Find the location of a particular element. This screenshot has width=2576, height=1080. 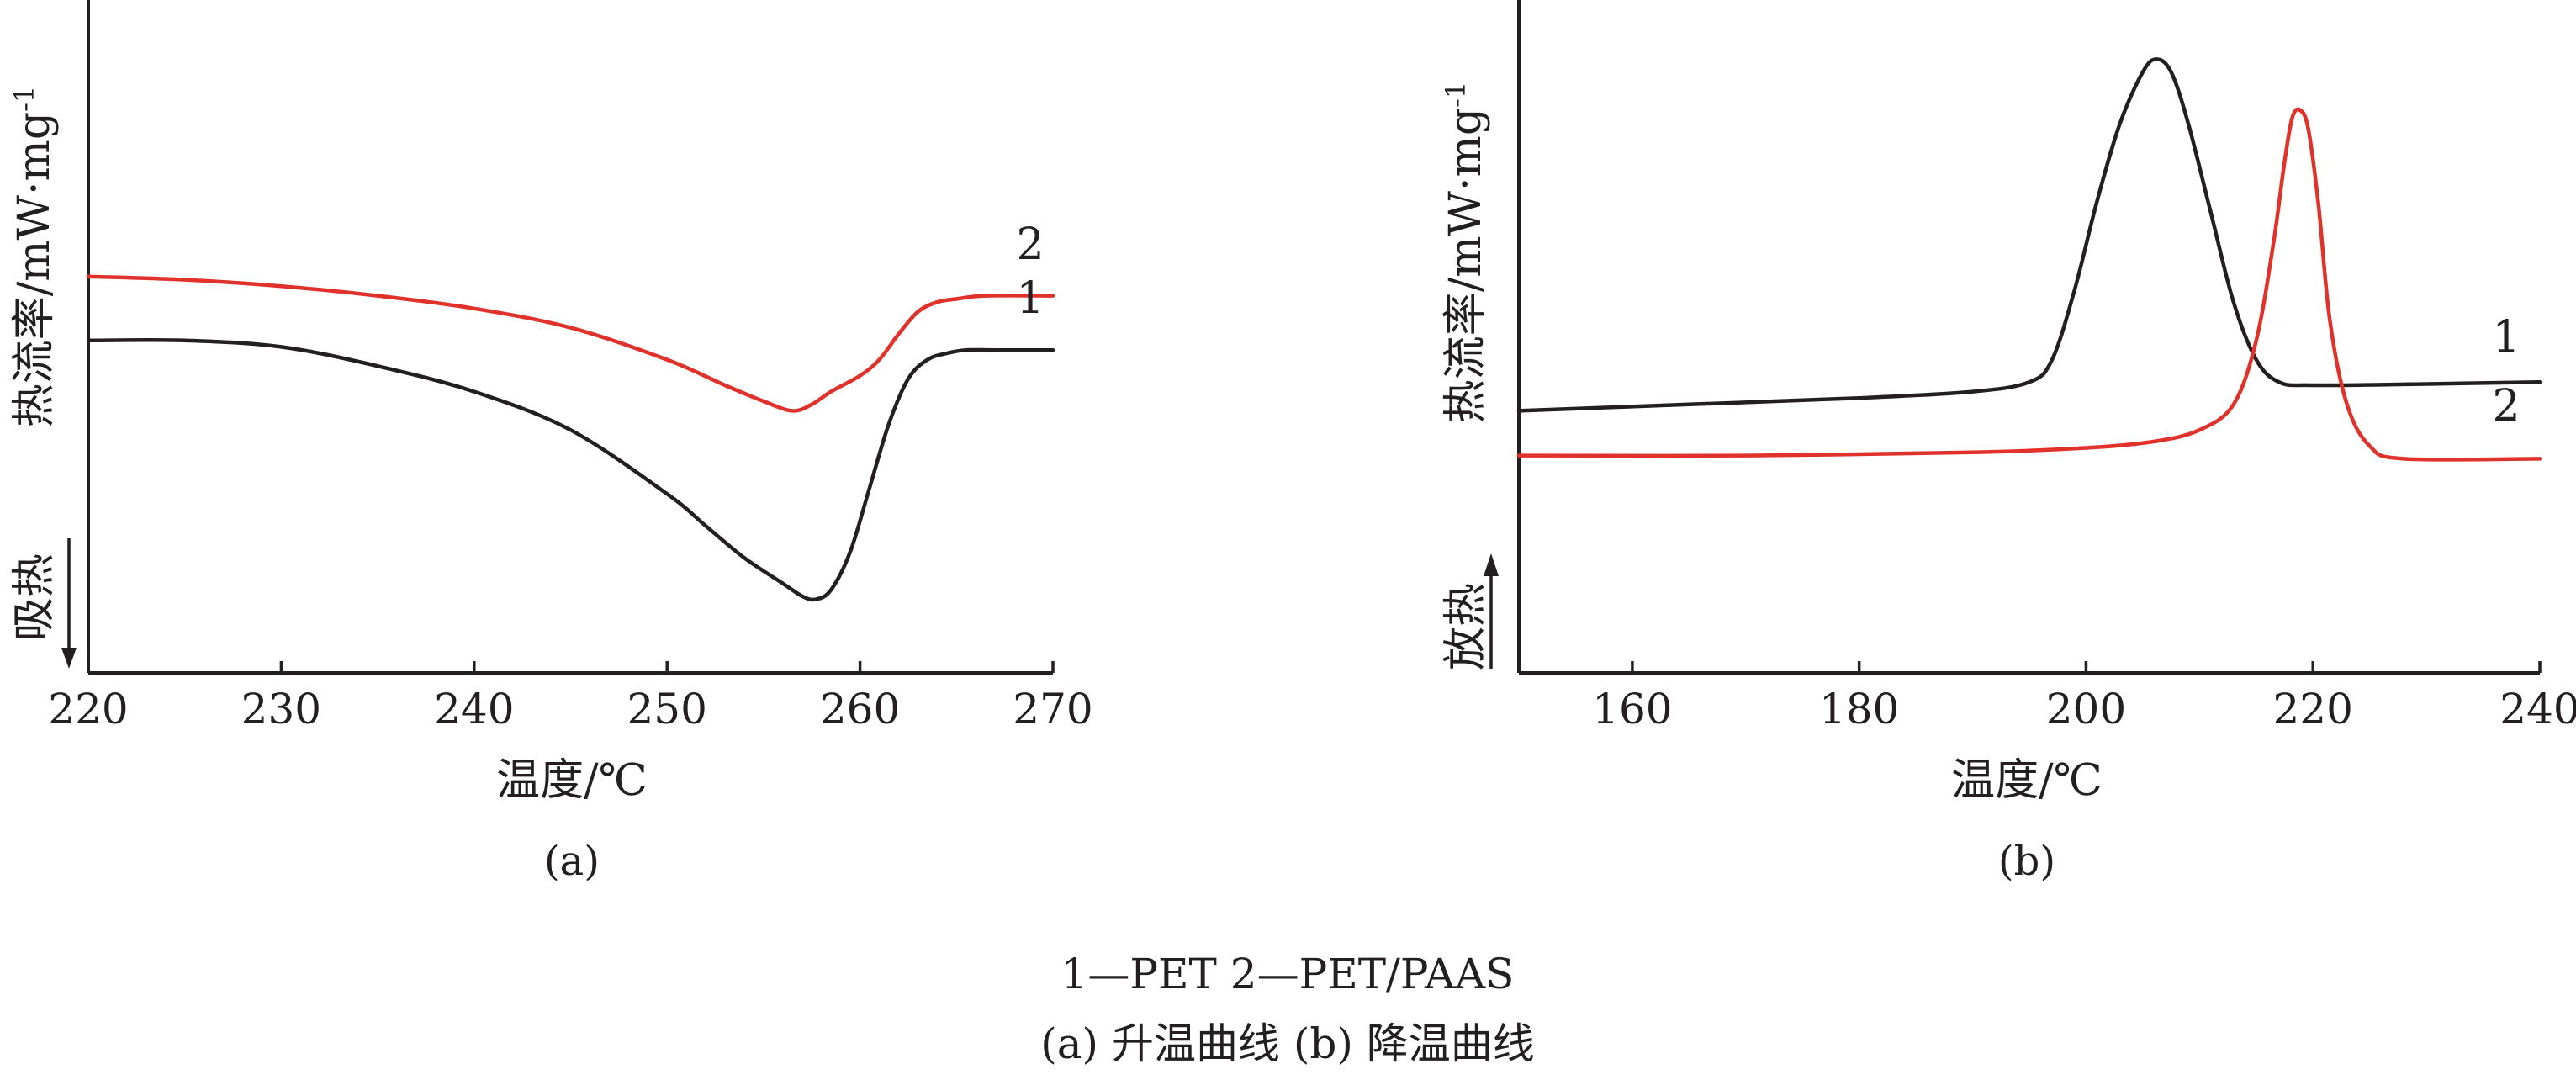

panel-b-ticks: 160 180 200 220 240 is located at coordinates (2084, 697).